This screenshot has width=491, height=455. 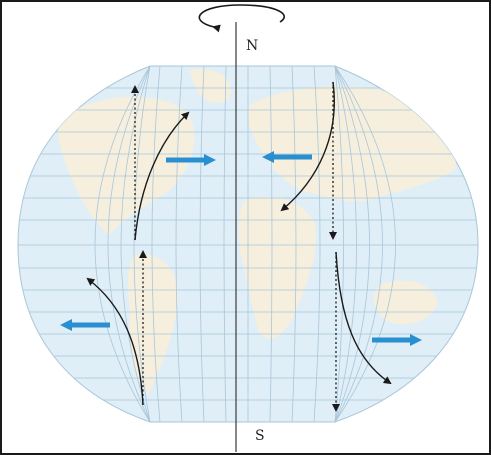 What do you see at coordinates (115, 341) in the screenshot?
I see `sh-west-deflected-path-arrow` at bounding box center [115, 341].